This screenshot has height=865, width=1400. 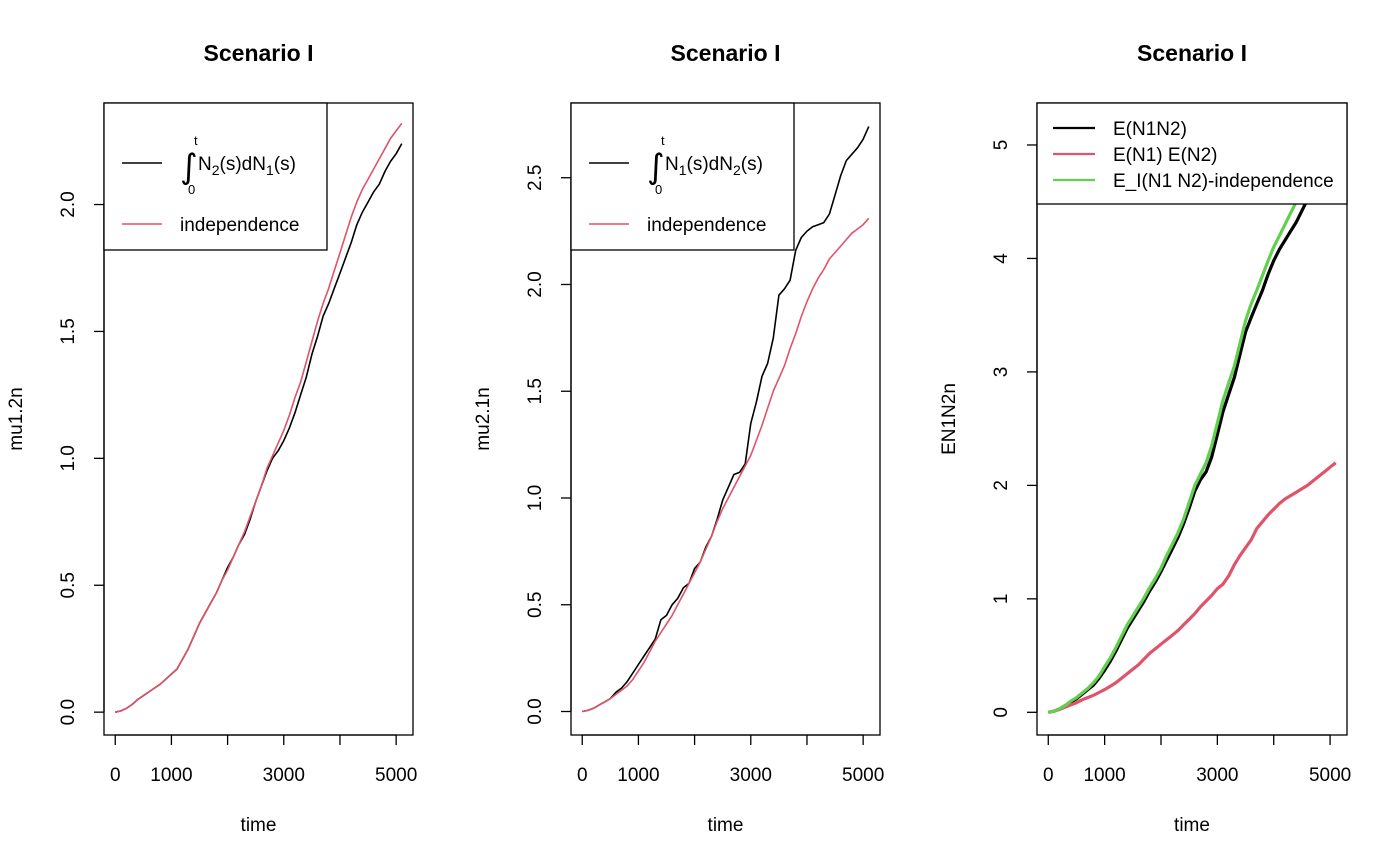 What do you see at coordinates (1001, 145) in the screenshot?
I see `y-tick-label: 5` at bounding box center [1001, 145].